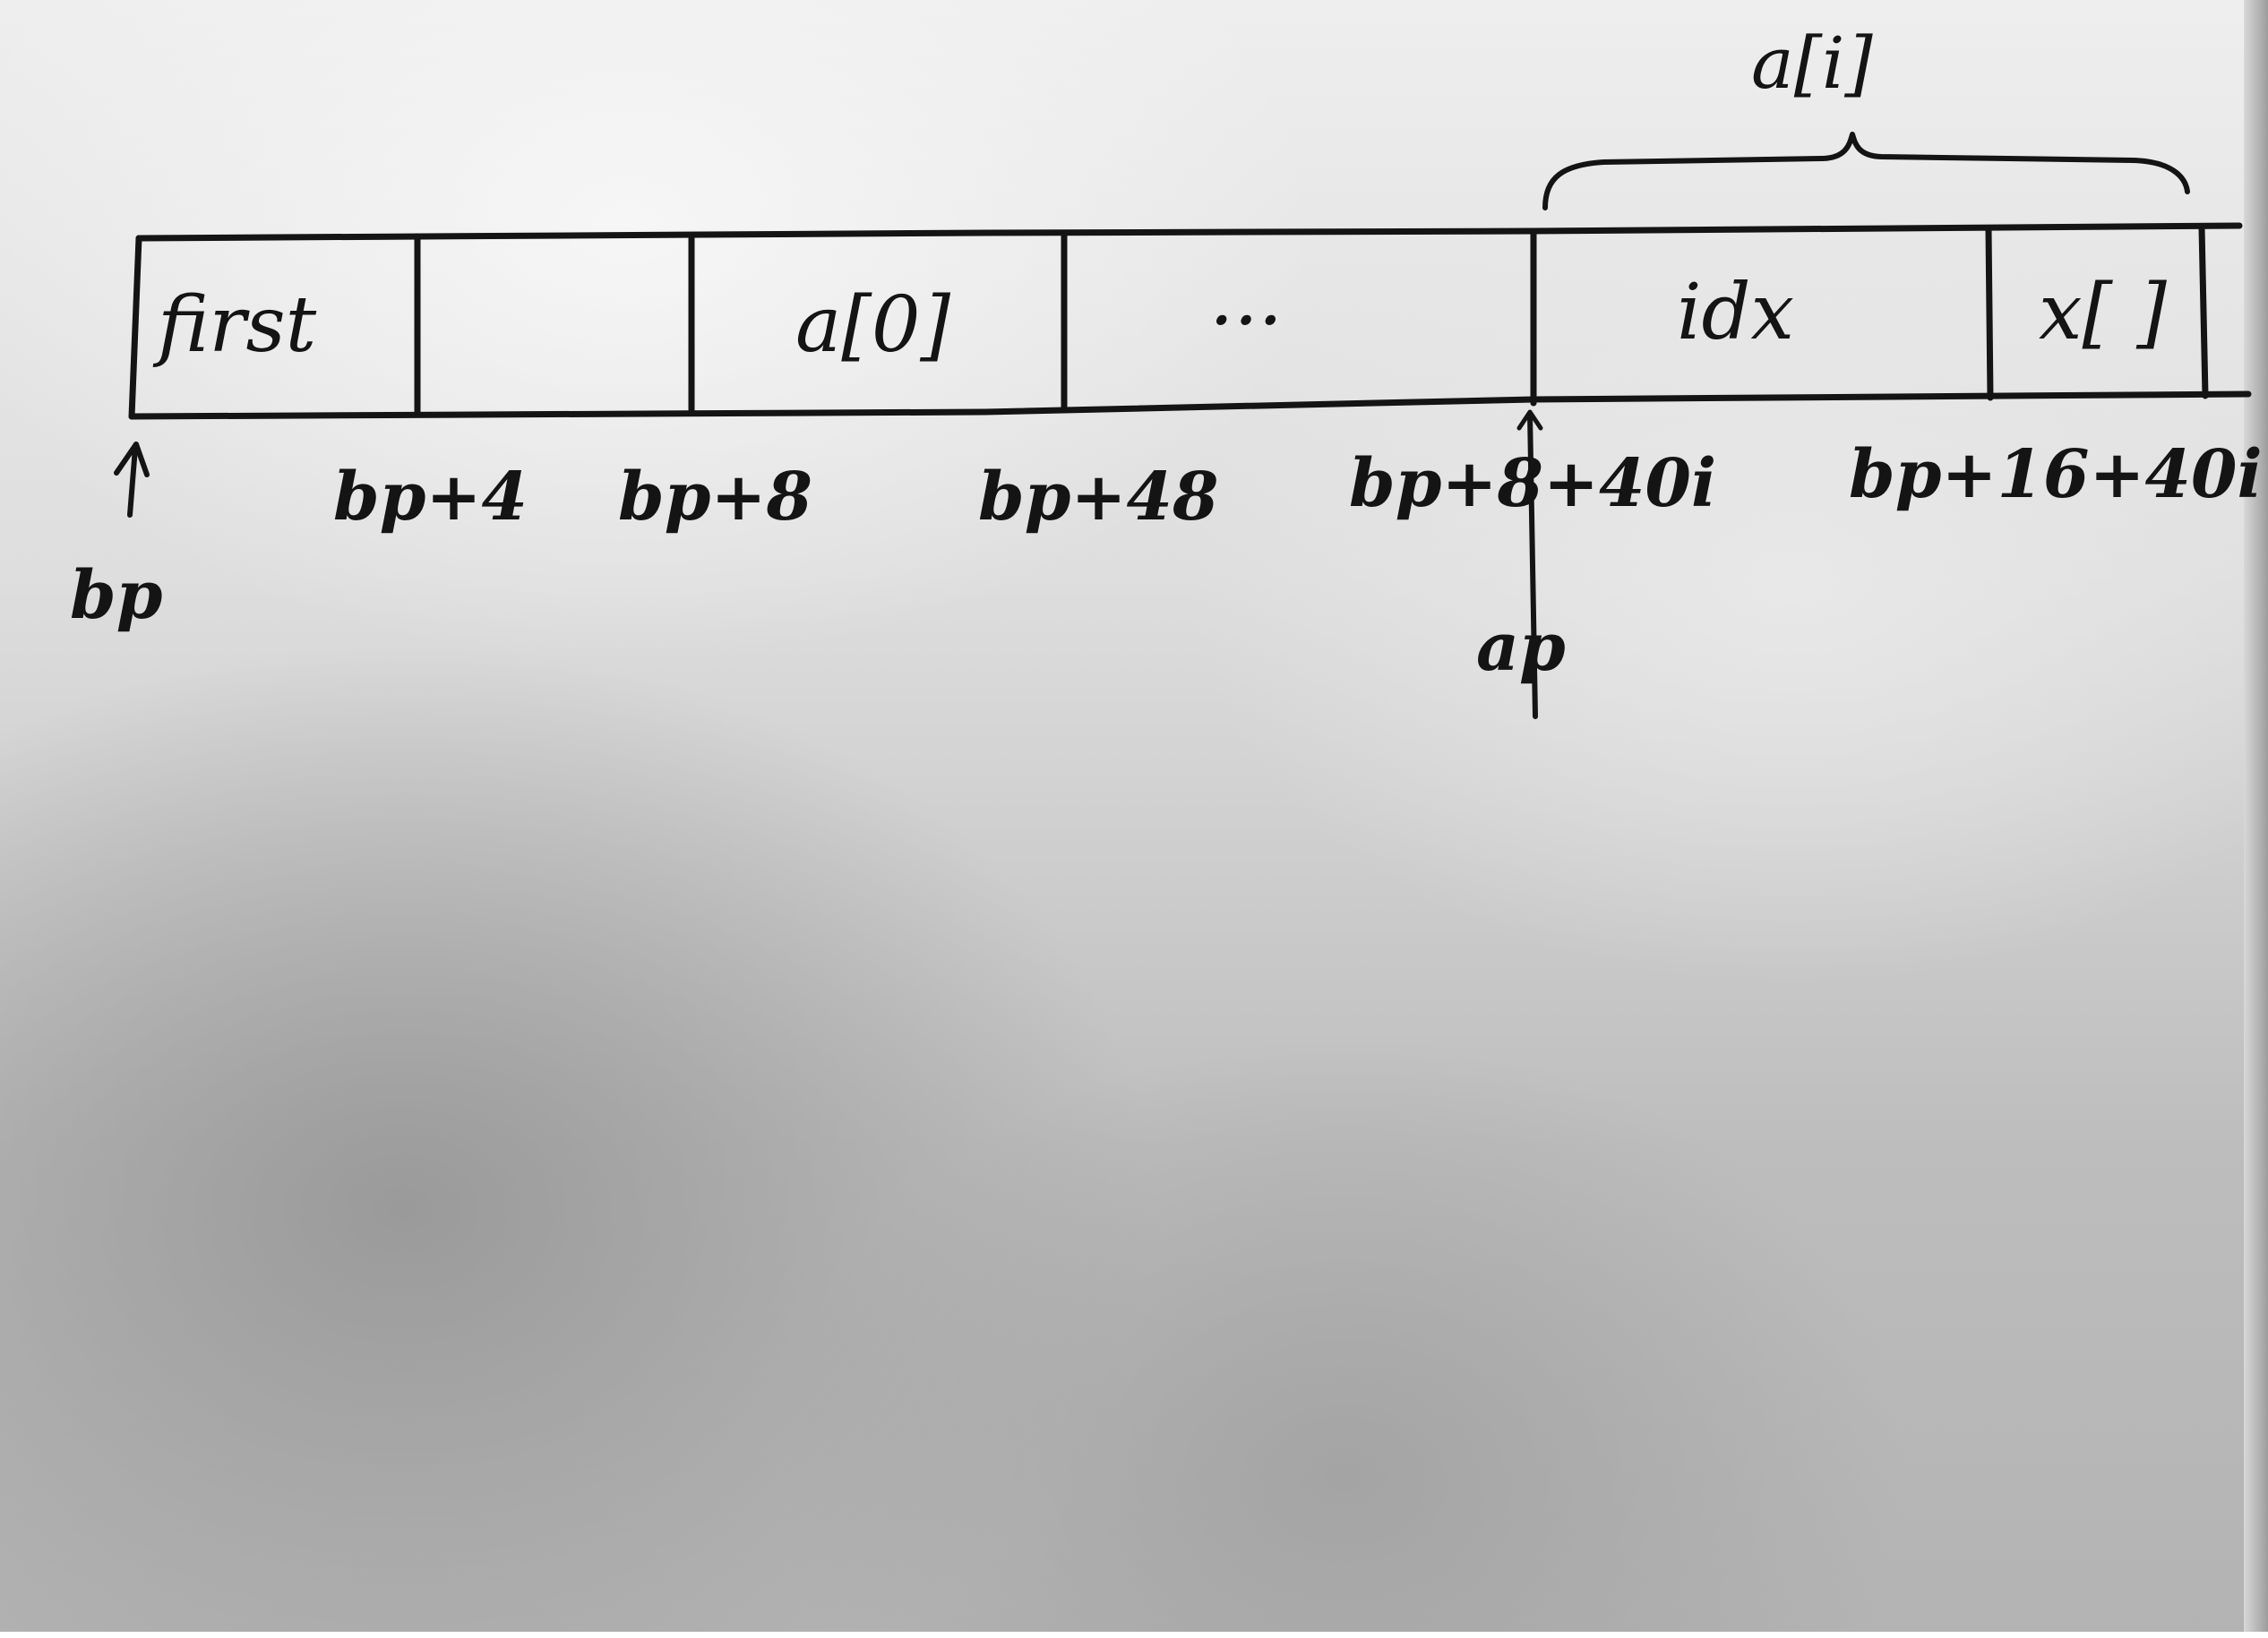 The height and width of the screenshot is (1638, 2268). What do you see at coordinates (1190, 405) in the screenshot?
I see `strip-bottom-line` at bounding box center [1190, 405].